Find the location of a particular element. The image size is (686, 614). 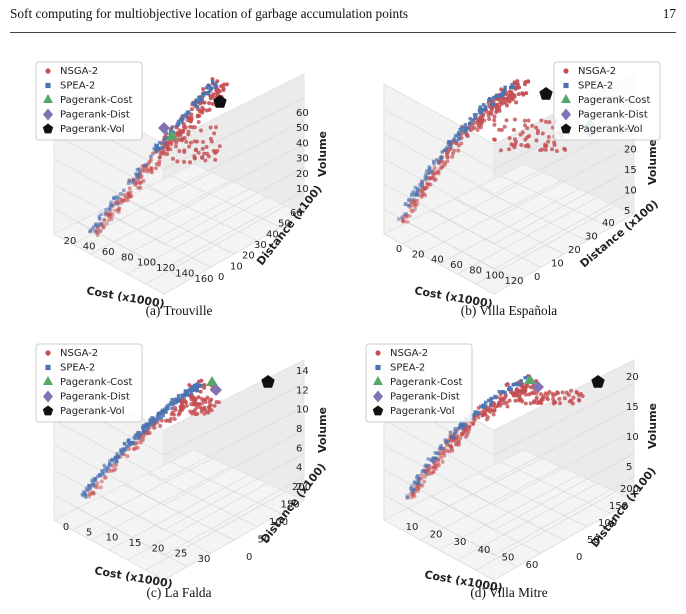

legend-label: NSGA-2 is located at coordinates (409, 353).